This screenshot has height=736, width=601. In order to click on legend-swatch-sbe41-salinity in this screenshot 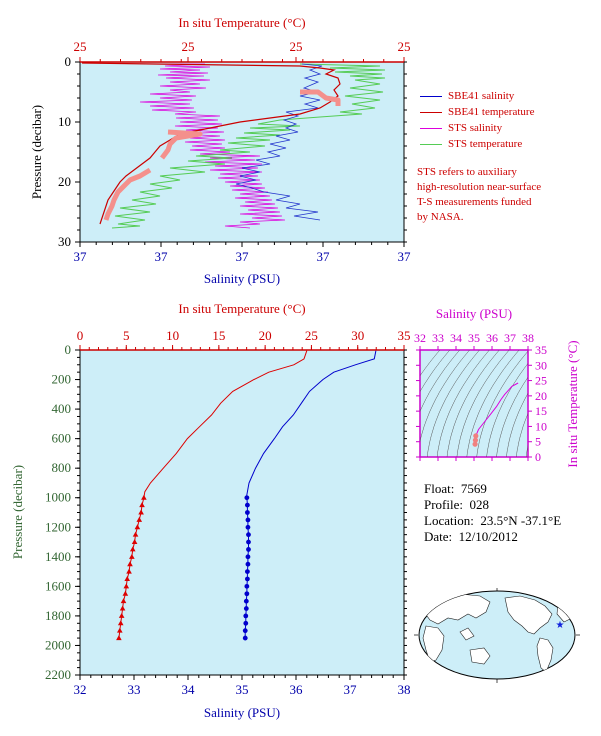, I will do `click(431, 96)`.